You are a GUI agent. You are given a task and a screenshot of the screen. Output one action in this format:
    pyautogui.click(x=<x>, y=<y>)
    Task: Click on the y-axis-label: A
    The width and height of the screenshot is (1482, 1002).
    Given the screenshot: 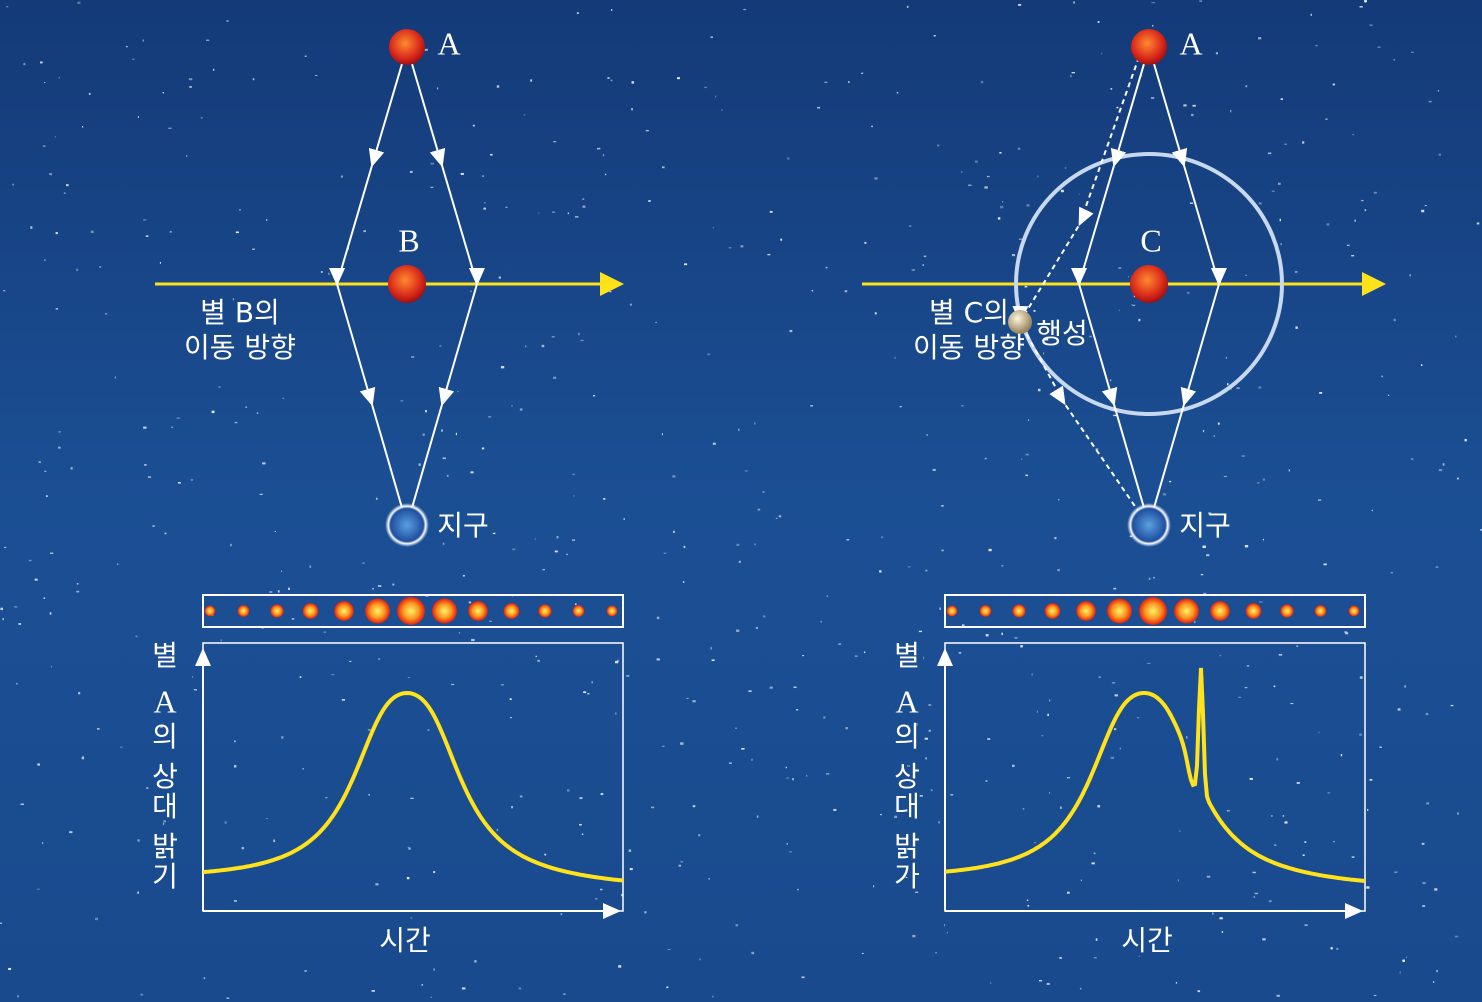 What is the action you would take?
    pyautogui.click(x=164, y=701)
    